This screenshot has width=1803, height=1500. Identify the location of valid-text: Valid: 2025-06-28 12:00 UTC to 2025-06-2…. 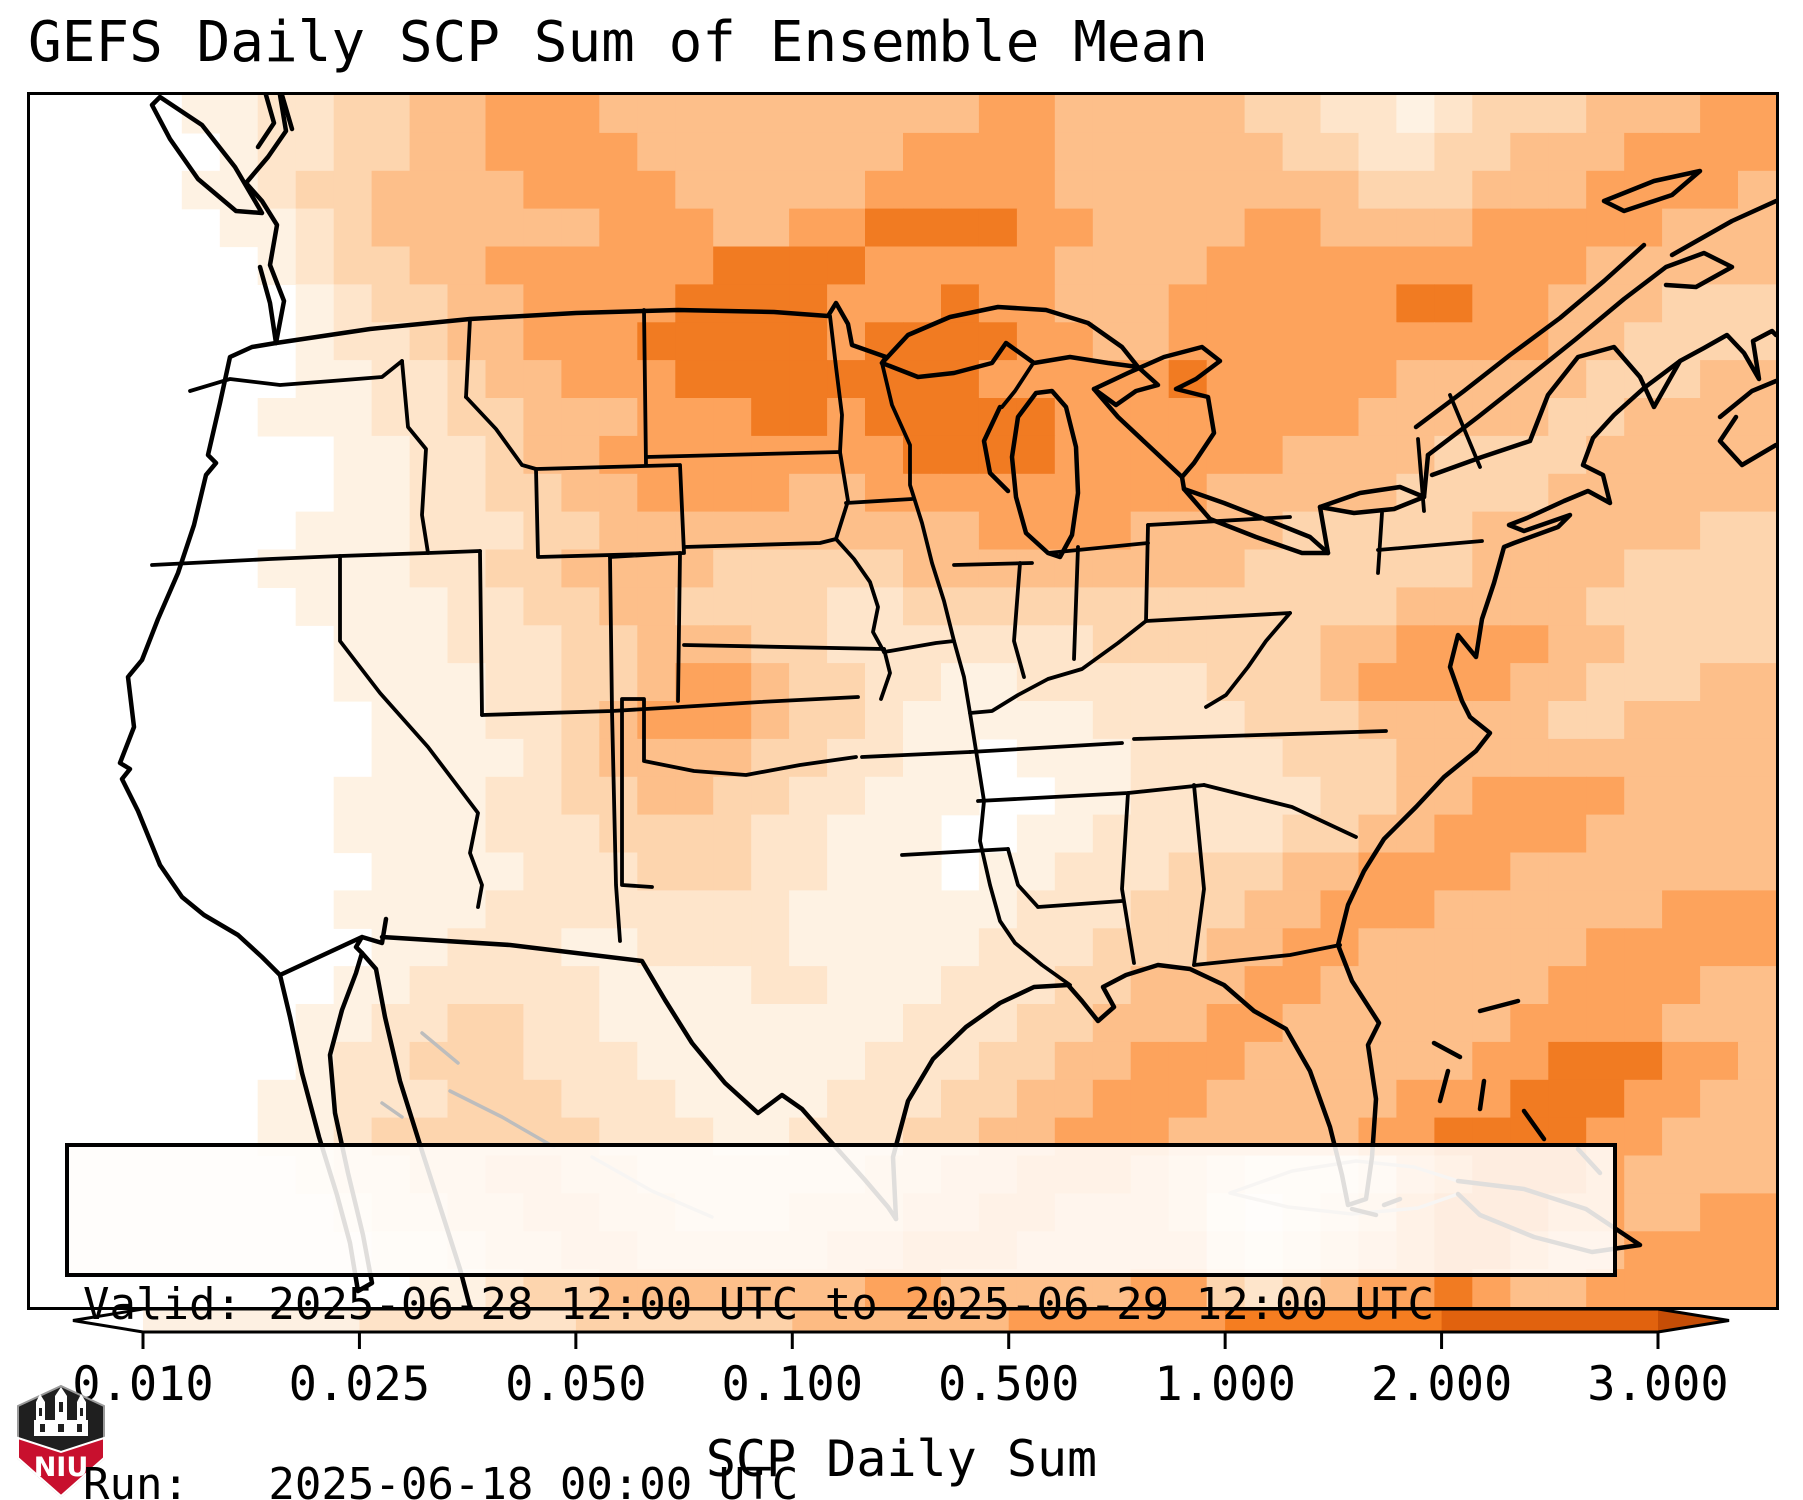
(759, 1304).